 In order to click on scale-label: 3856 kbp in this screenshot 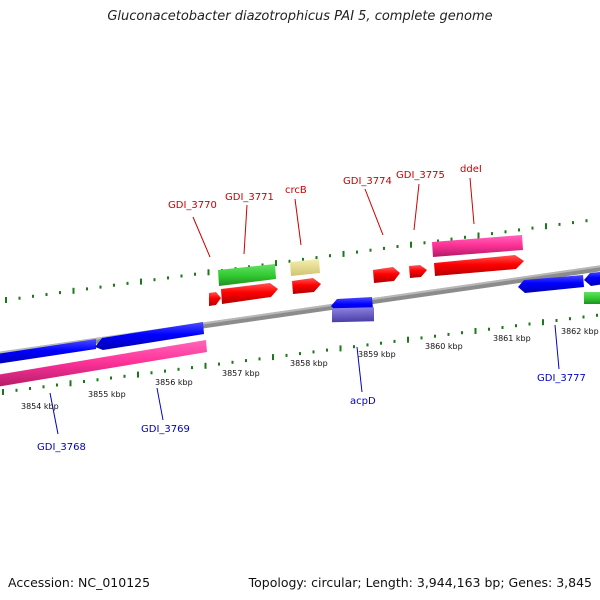, I will do `click(174, 382)`.